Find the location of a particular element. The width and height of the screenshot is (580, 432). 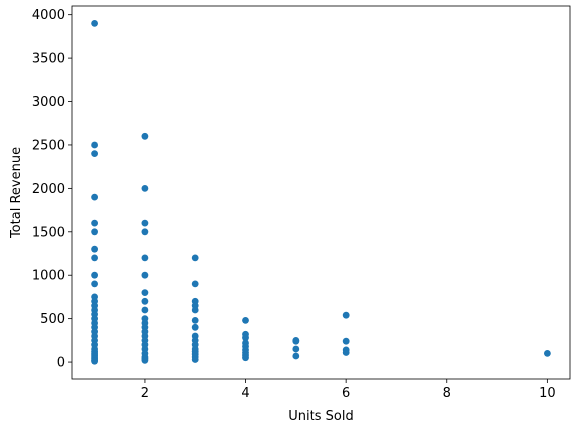

y-tick-label: 1000 is located at coordinates (48, 276).